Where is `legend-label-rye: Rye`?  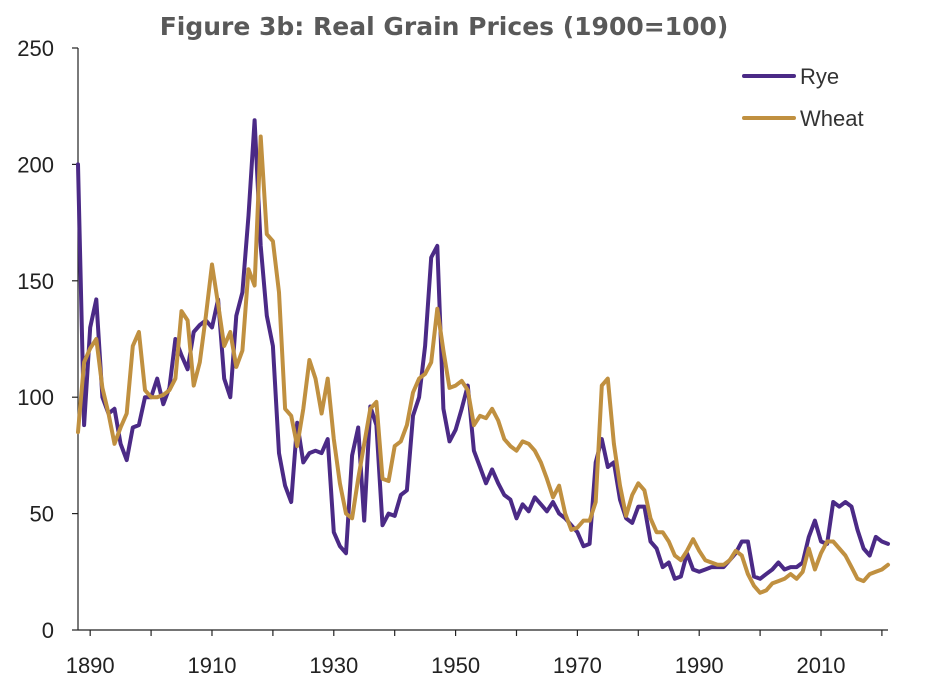 legend-label-rye: Rye is located at coordinates (819, 76).